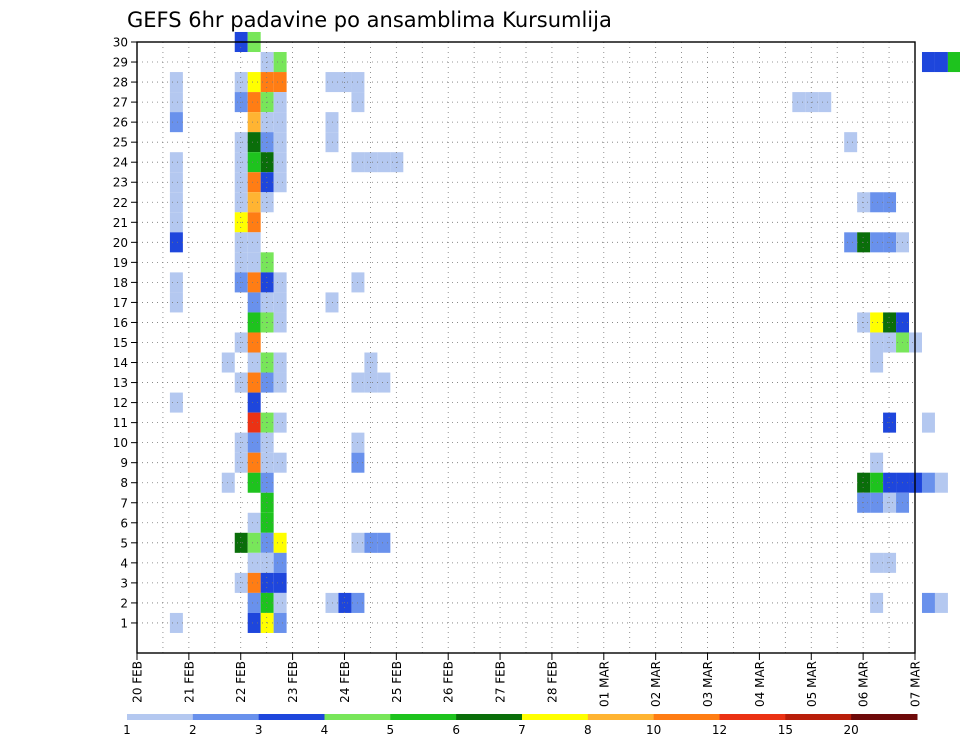 This screenshot has height=742, width=960. Describe the element at coordinates (120, 423) in the screenshot. I see `y-tick-label: 11` at that location.